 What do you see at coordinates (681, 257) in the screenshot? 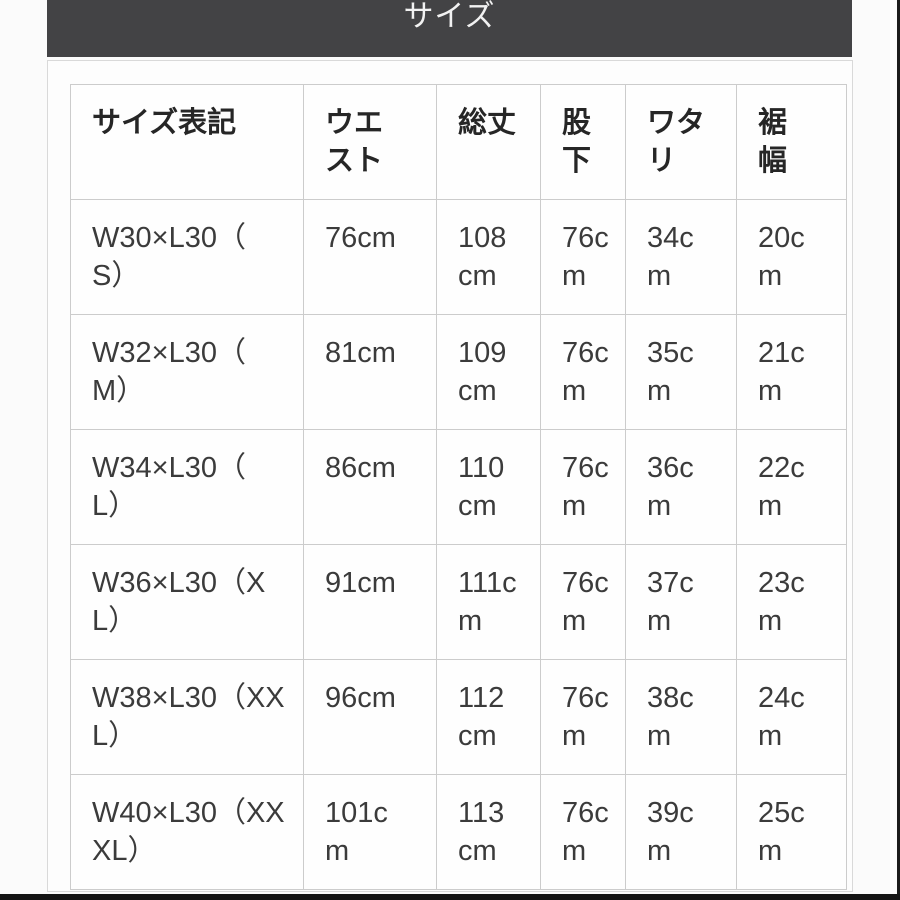
I see `cell-thigh: 34c m` at bounding box center [681, 257].